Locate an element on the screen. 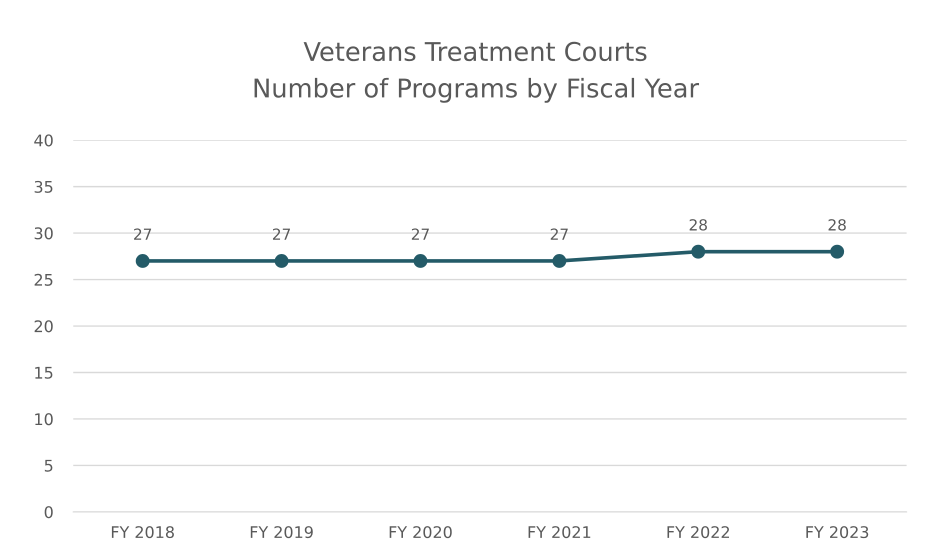 The width and height of the screenshot is (927, 554). x-tick-label: FY 2021 is located at coordinates (559, 532).